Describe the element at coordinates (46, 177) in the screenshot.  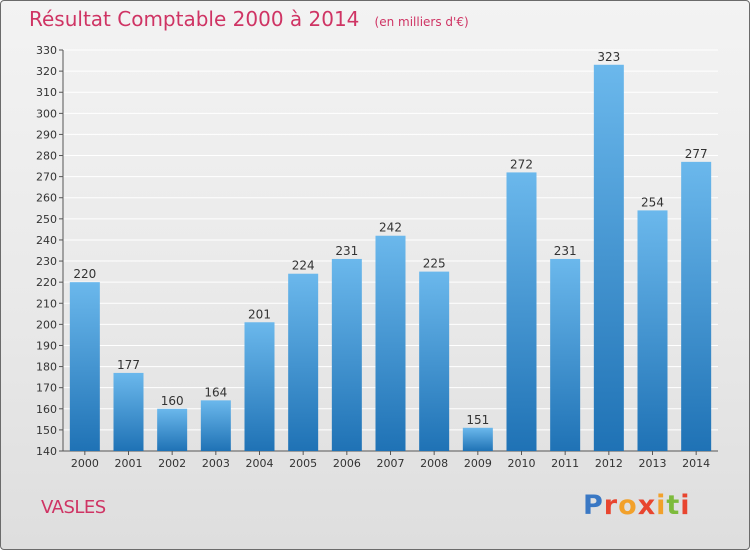
I see `y-tick-label: 270` at that location.